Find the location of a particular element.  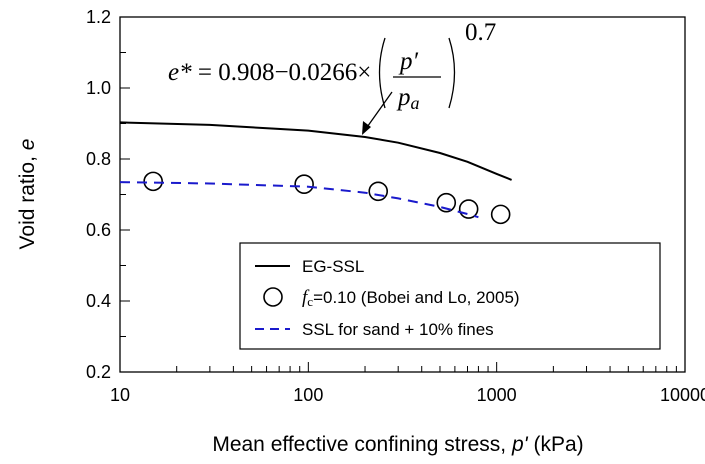

y-tick-label: 0.2 is located at coordinates (98, 372).